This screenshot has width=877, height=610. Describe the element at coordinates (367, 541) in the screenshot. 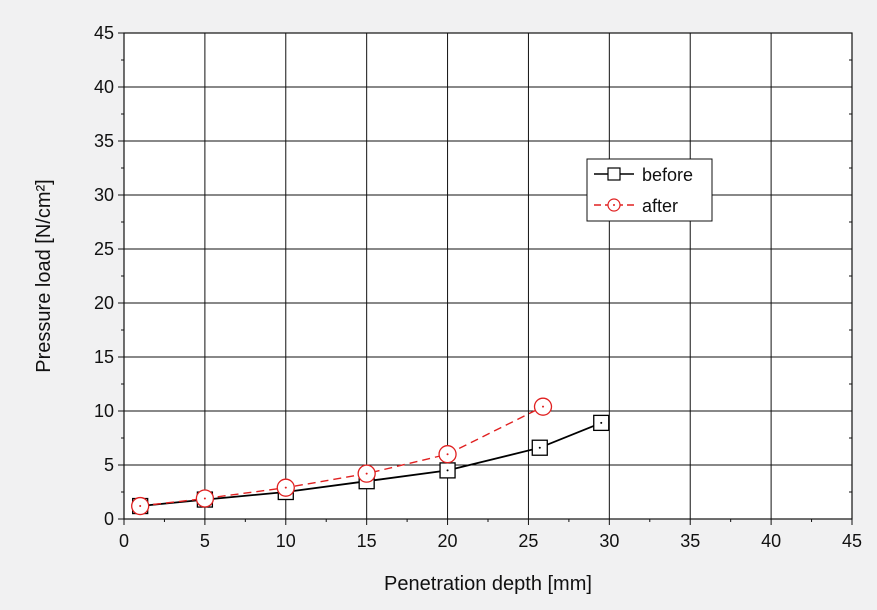

I see `x-tick-label: 15` at that location.